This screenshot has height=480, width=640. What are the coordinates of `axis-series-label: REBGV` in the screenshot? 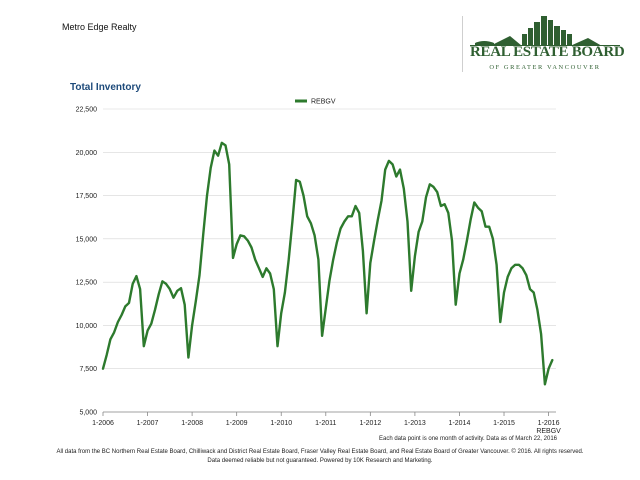 It's located at (548, 431).